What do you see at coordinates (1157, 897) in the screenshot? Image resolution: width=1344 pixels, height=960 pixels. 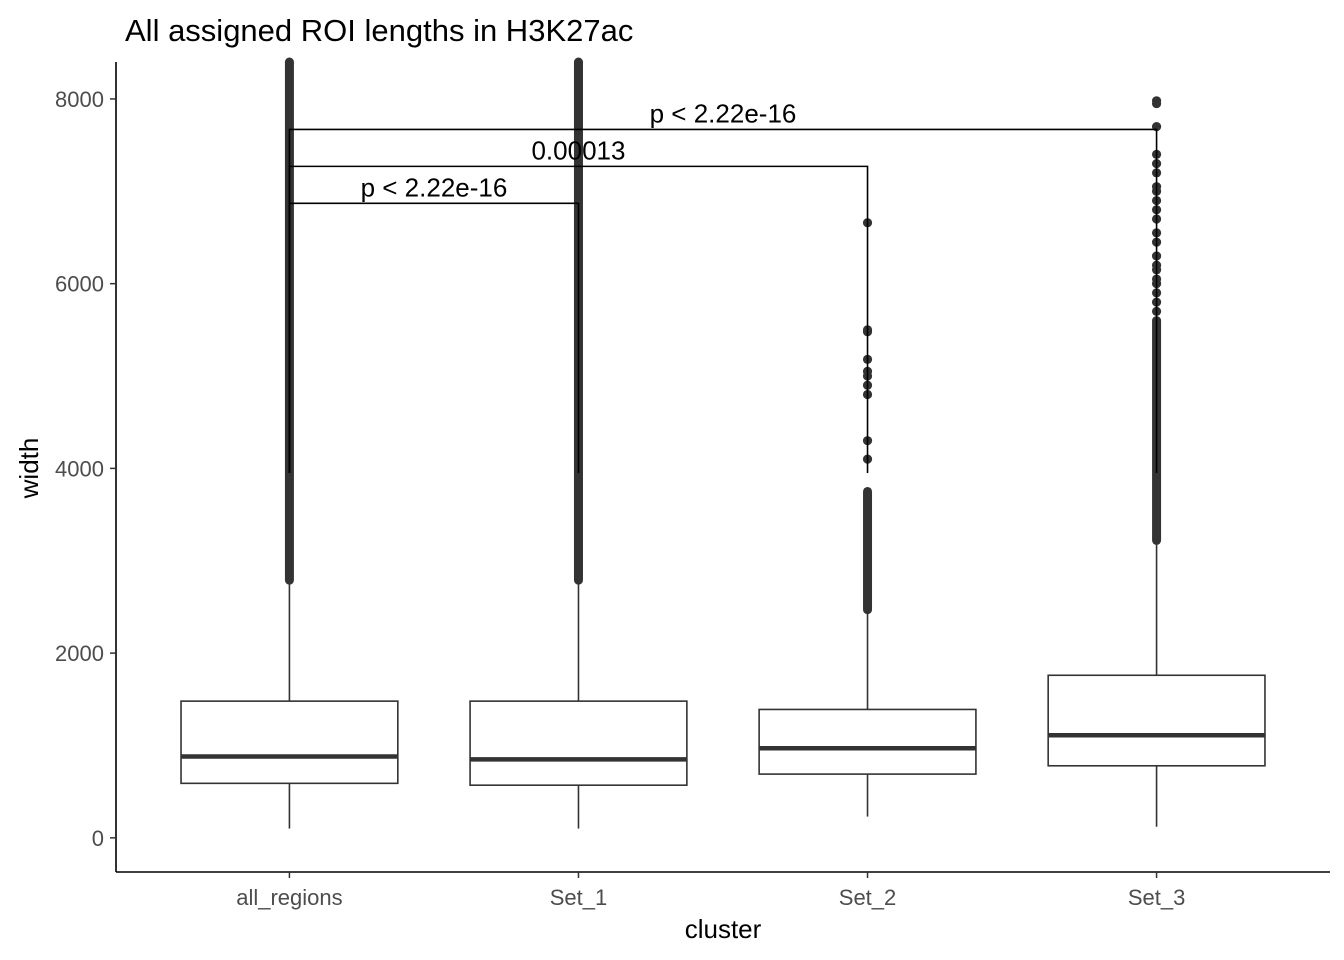 I see `x-tick-label: Set_3` at bounding box center [1157, 897].